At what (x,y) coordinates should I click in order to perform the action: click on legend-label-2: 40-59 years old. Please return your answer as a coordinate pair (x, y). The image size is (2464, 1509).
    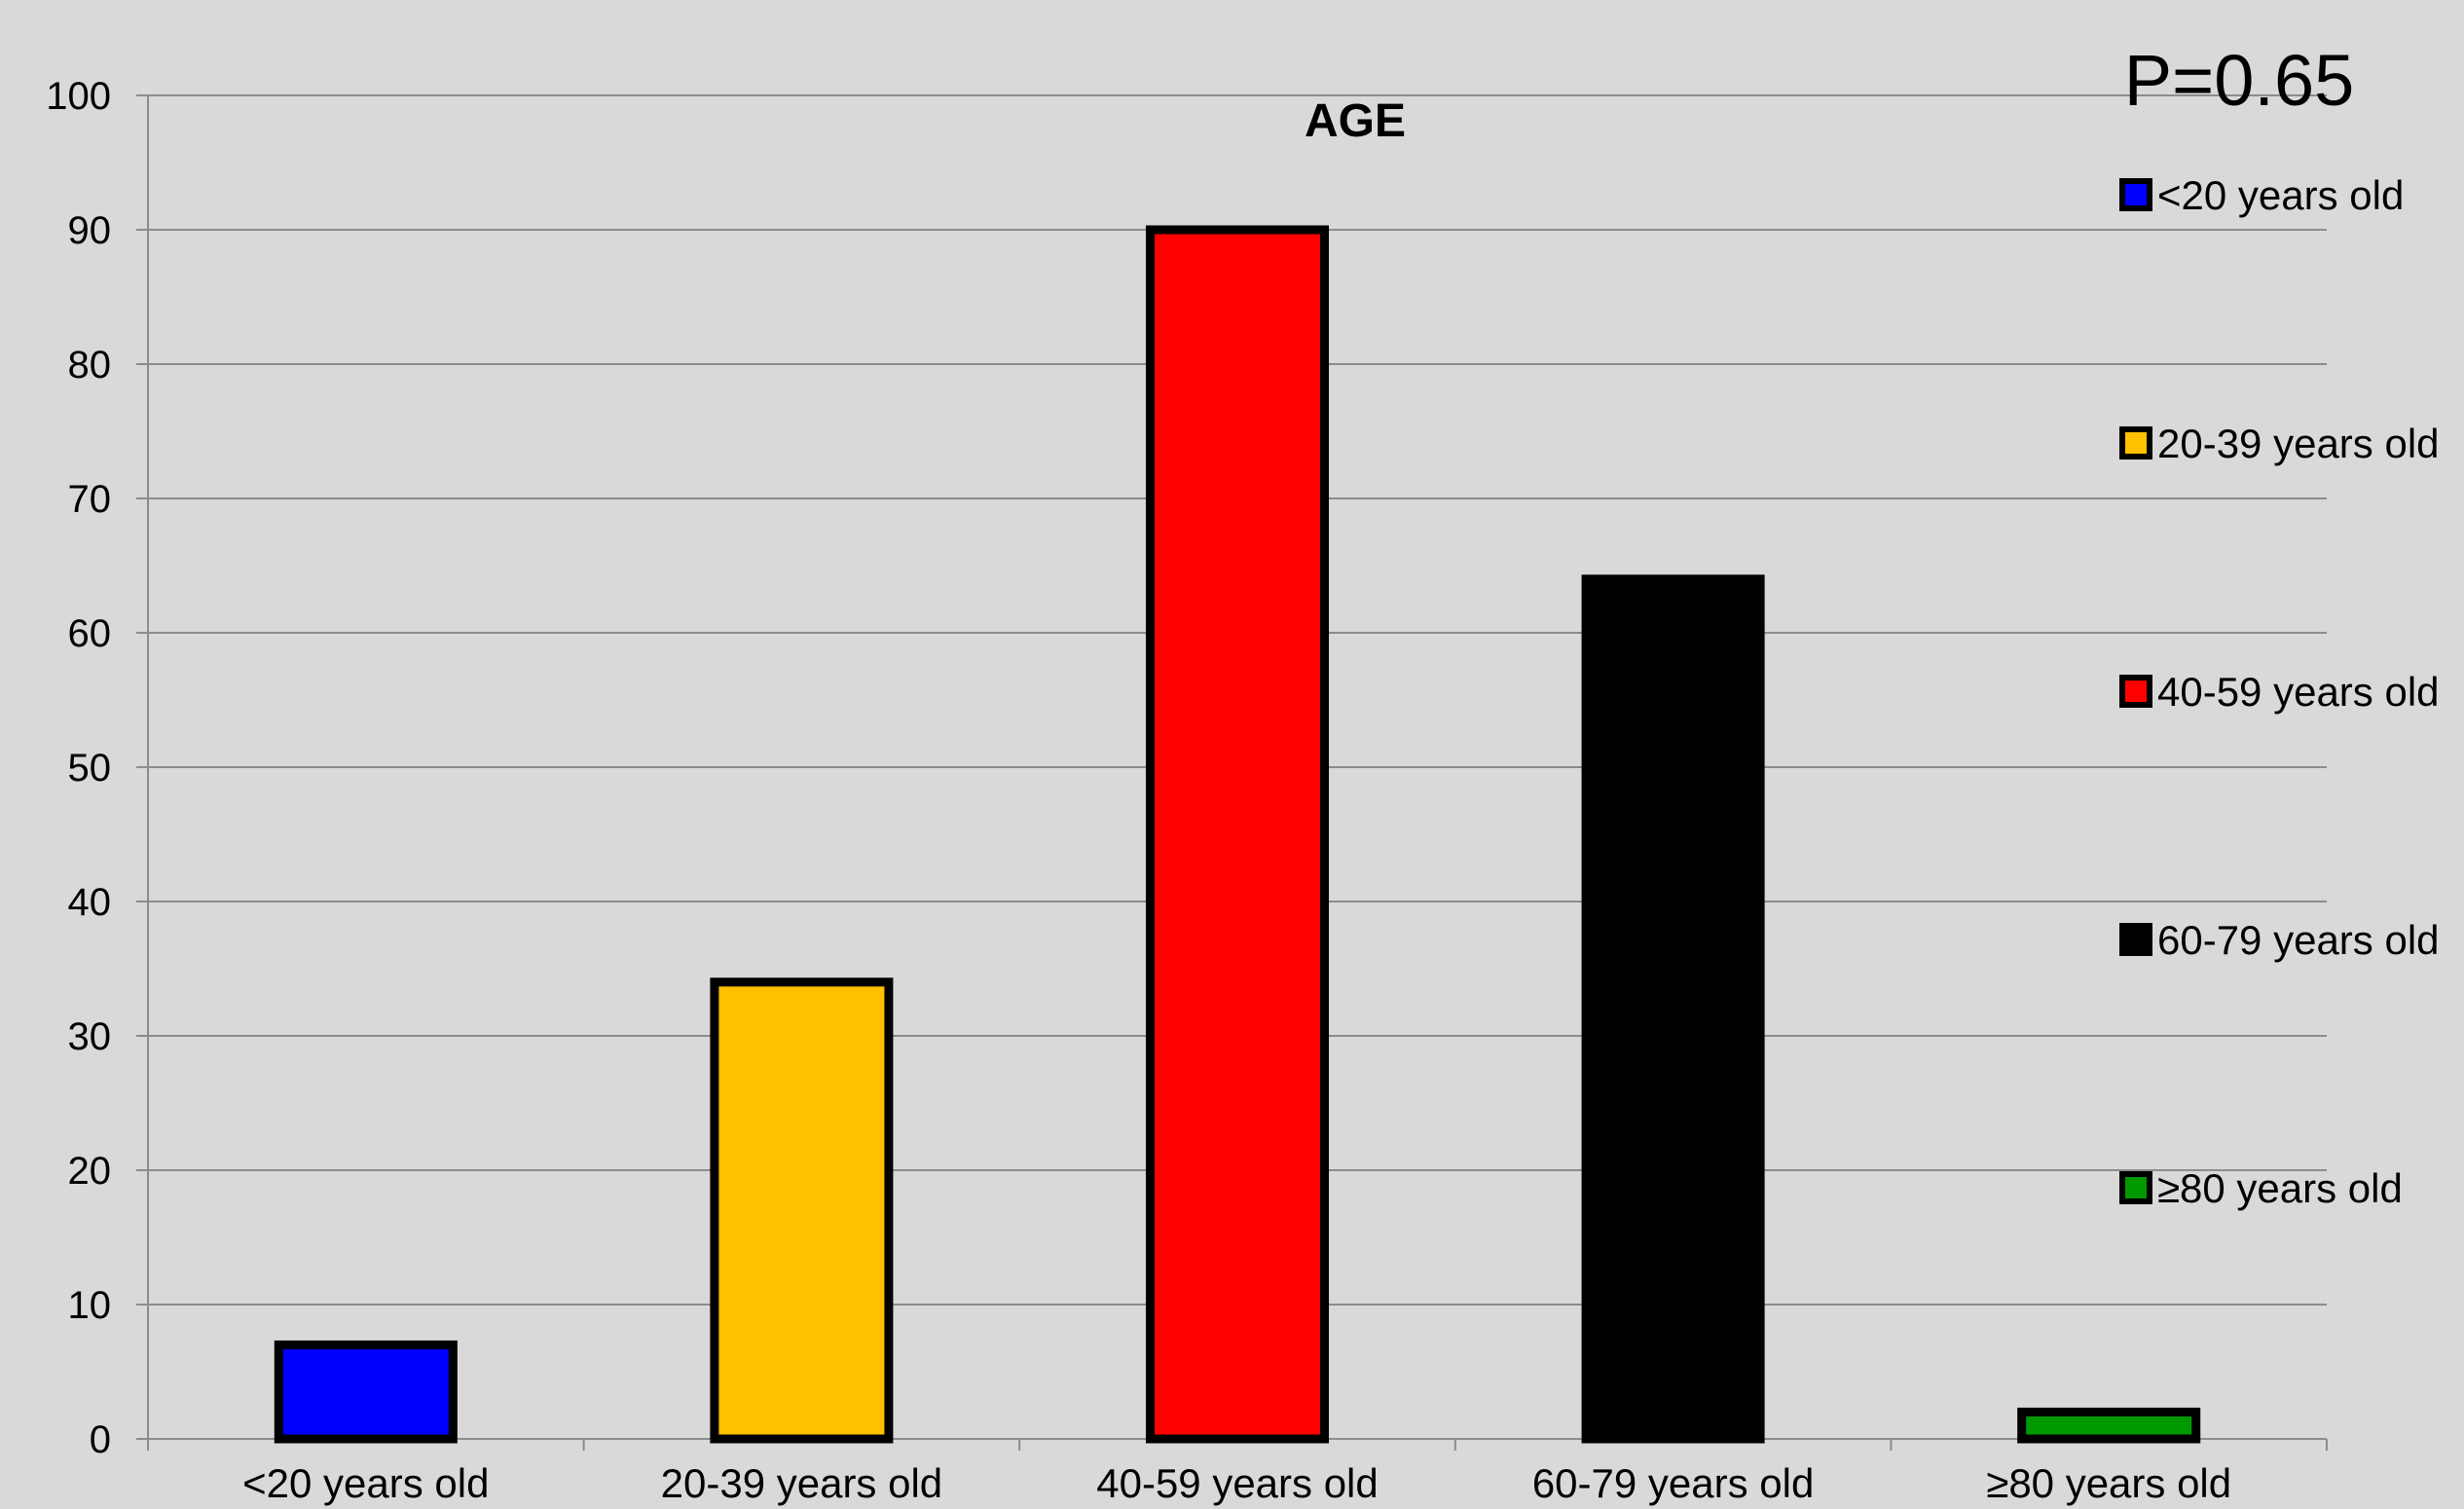
    Looking at the image, I should click on (2299, 692).